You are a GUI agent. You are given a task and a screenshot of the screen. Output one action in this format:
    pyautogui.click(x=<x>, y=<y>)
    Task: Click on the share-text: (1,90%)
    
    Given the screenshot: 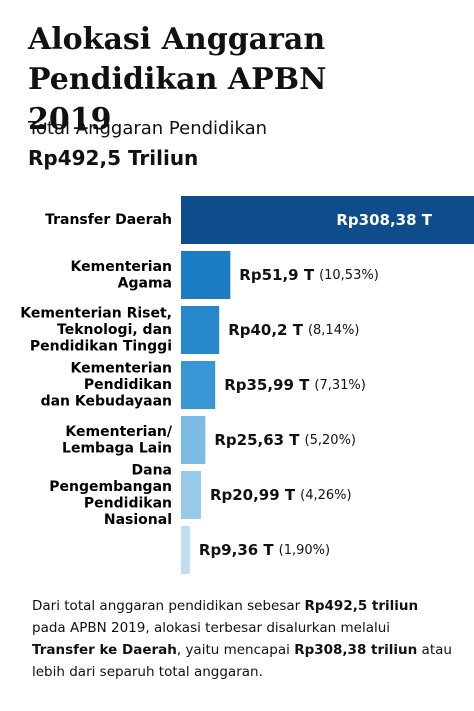 What is the action you would take?
    pyautogui.click(x=304, y=550)
    